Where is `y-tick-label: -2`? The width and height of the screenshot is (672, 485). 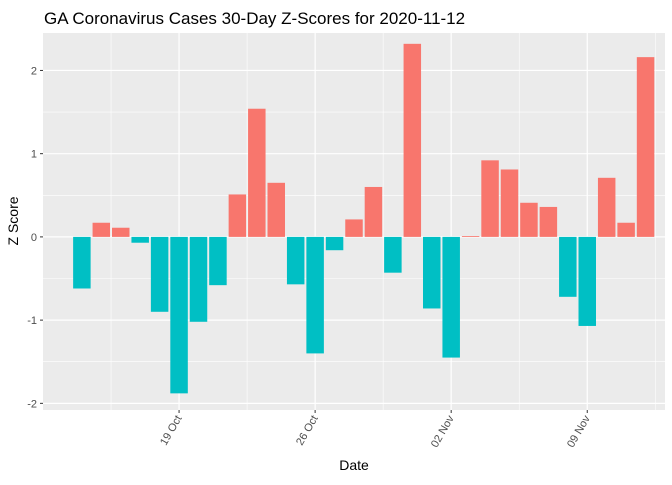 y-tick-label: -2 is located at coordinates (32, 404).